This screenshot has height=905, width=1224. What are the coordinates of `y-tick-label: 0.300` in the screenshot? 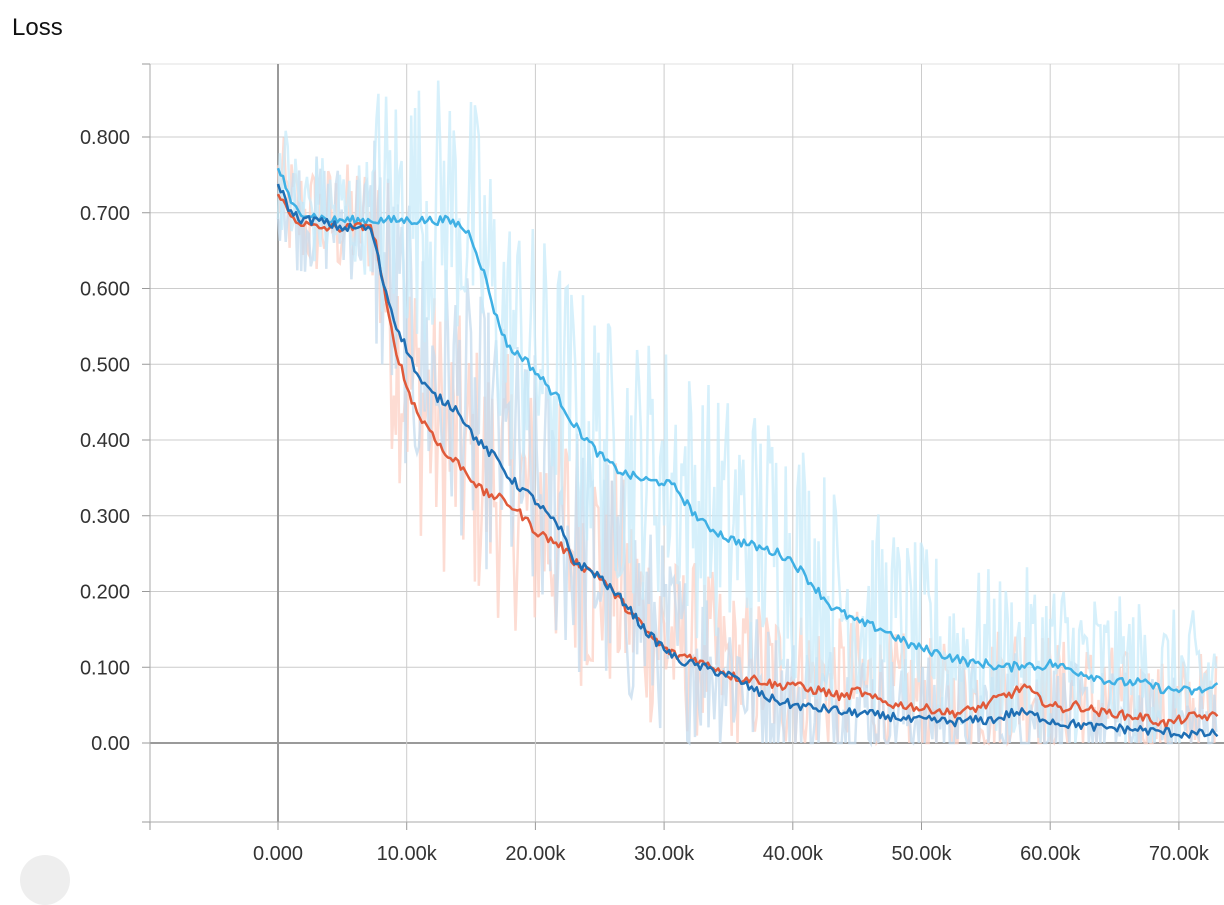 It's located at (105, 517).